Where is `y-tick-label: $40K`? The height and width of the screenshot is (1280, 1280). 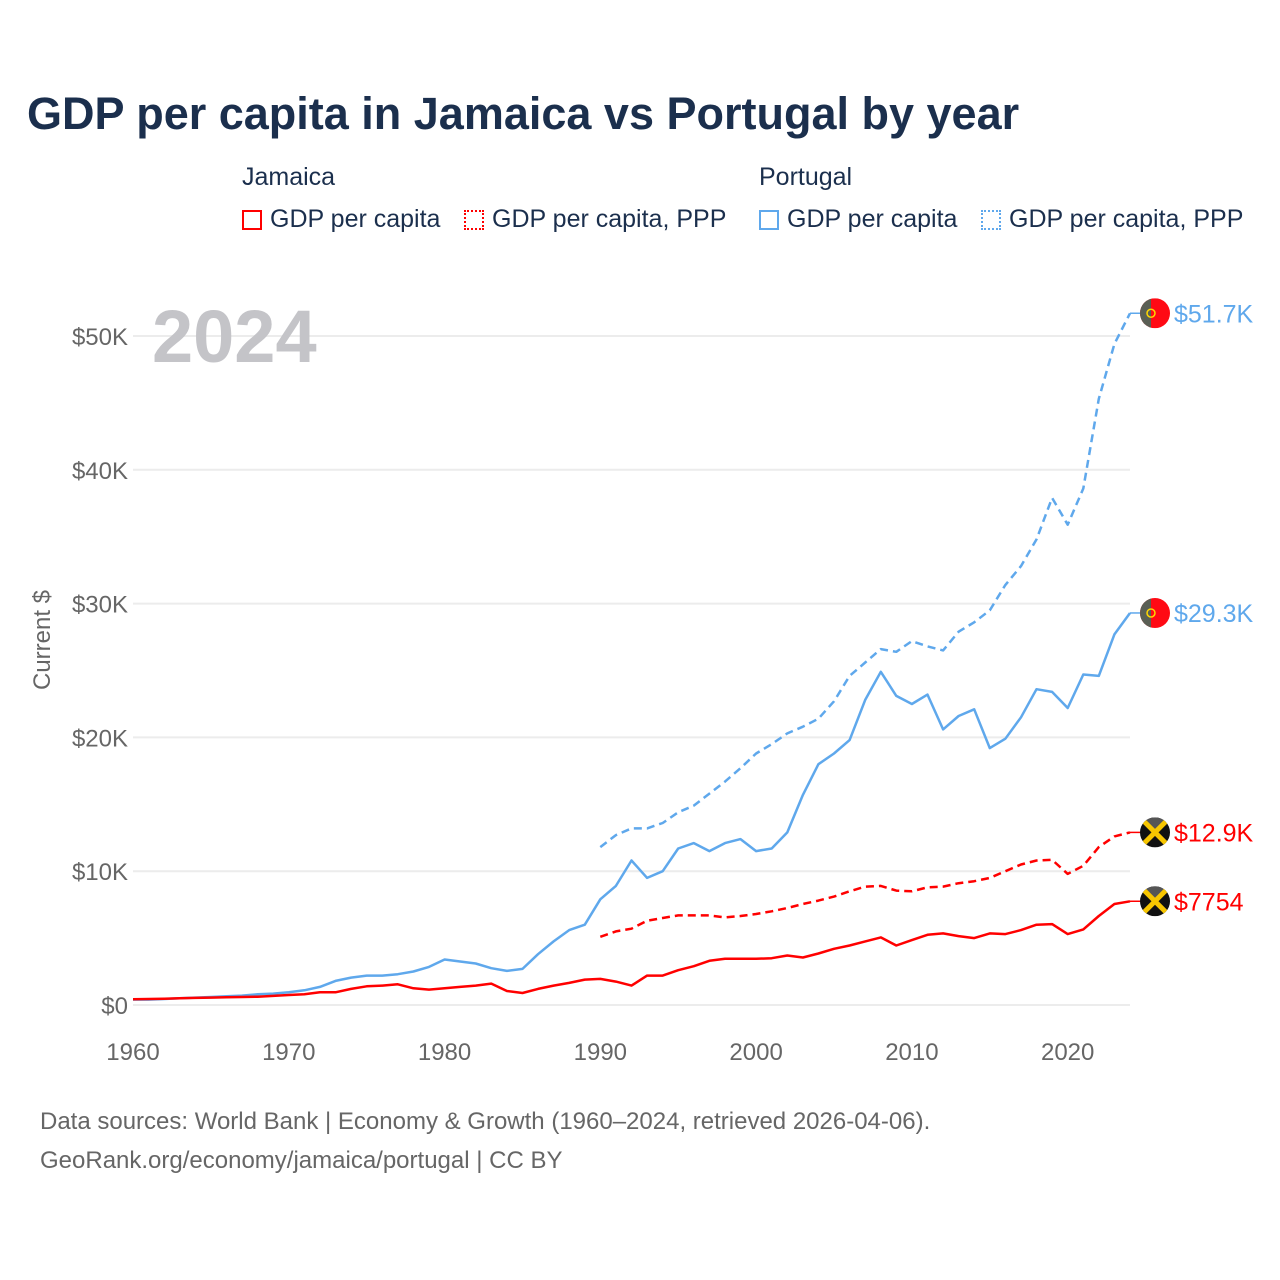
y-tick-label: $40K is located at coordinates (100, 471).